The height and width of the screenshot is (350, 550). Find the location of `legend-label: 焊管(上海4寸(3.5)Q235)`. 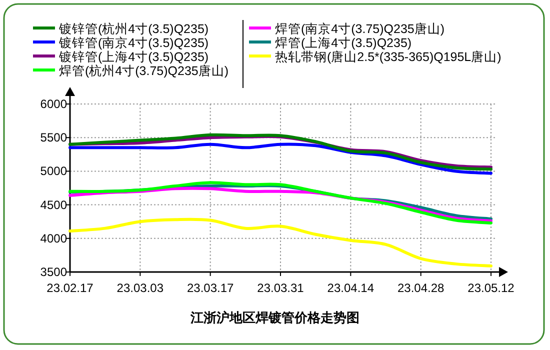

legend-label: 焊管(上海4寸(3.5)Q235) is located at coordinates (343, 43).